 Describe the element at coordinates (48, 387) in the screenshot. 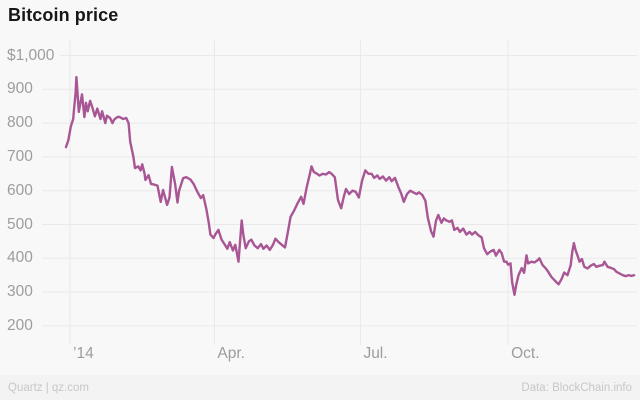

I see `footer-brand: Quartz | qz.com` at that location.